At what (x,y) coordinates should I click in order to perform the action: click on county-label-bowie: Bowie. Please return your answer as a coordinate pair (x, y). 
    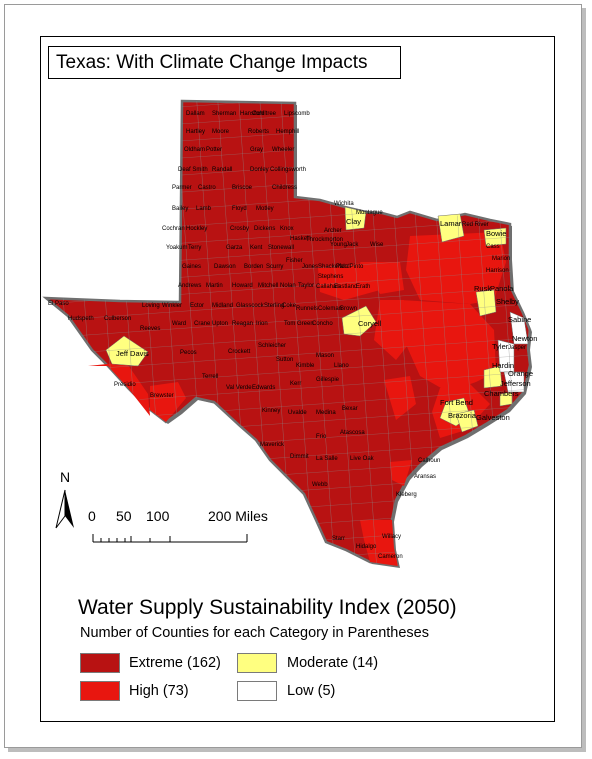
    Looking at the image, I should click on (496, 233).